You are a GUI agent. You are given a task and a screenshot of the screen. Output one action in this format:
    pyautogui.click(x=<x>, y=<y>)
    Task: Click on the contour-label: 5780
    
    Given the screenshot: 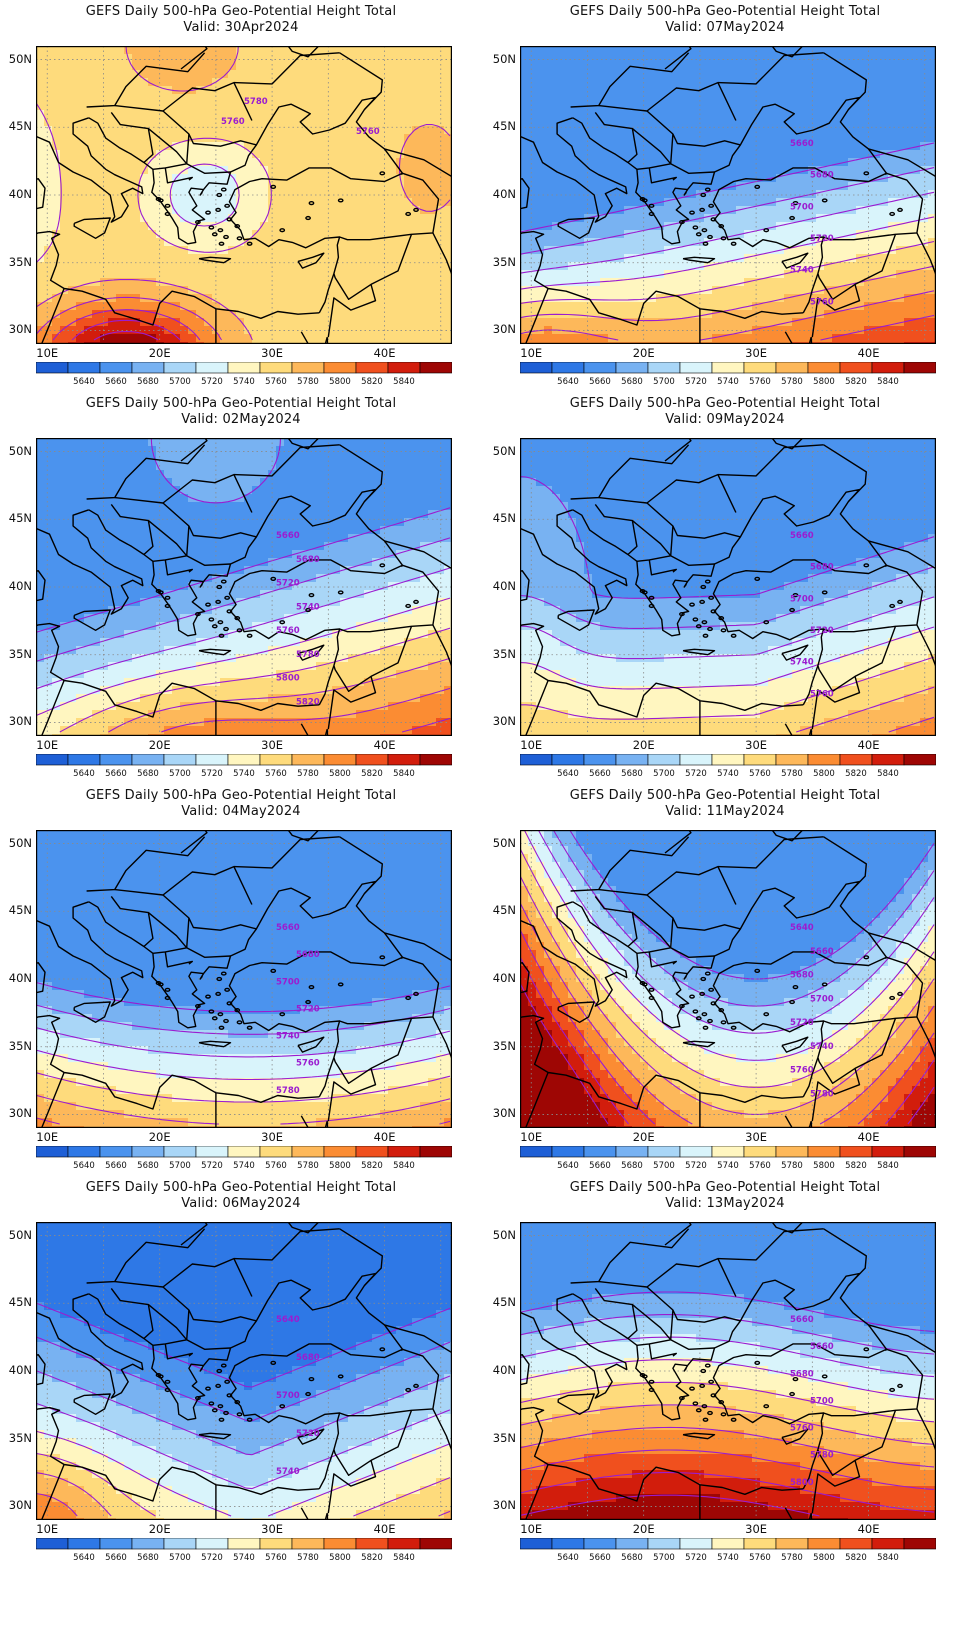 What is the action you would take?
    pyautogui.click(x=822, y=1094)
    